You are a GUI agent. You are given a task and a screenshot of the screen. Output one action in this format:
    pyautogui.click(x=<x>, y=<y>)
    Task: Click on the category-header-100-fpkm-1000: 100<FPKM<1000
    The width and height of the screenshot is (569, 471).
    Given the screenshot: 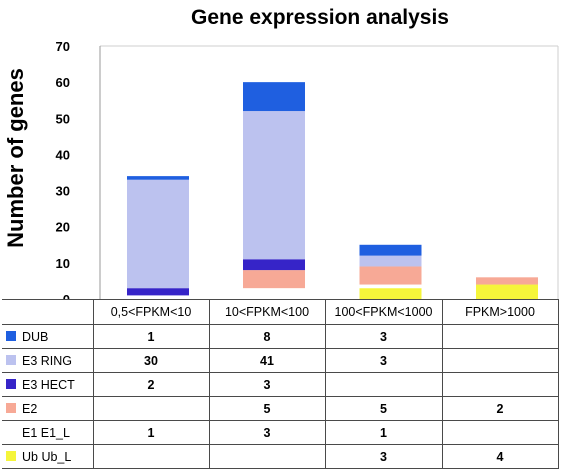 What is the action you would take?
    pyautogui.click(x=383, y=312)
    